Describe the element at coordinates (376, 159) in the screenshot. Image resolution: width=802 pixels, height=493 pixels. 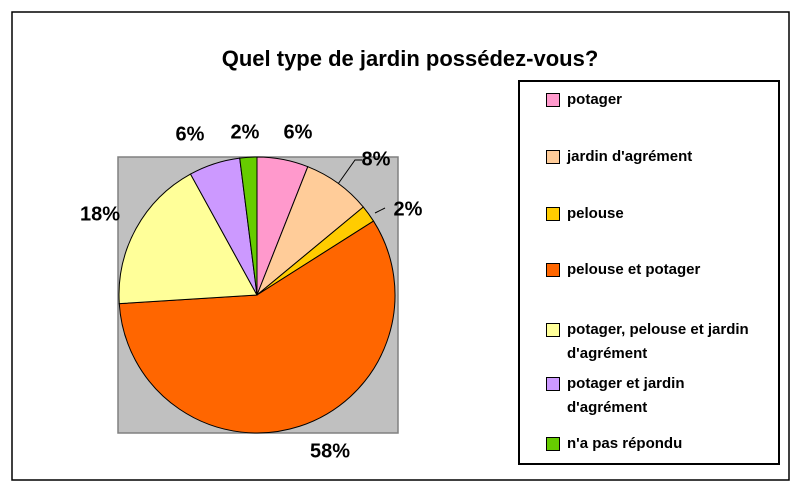
I see `data-label: 8%` at that location.